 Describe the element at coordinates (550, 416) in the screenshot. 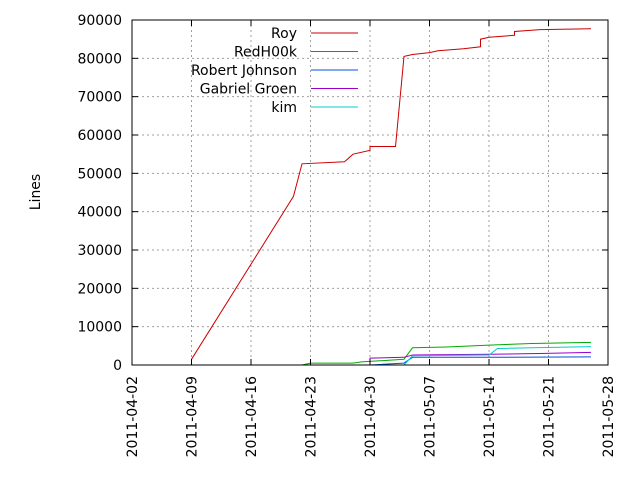

I see `x-tick-label: 2011-05-21` at that location.